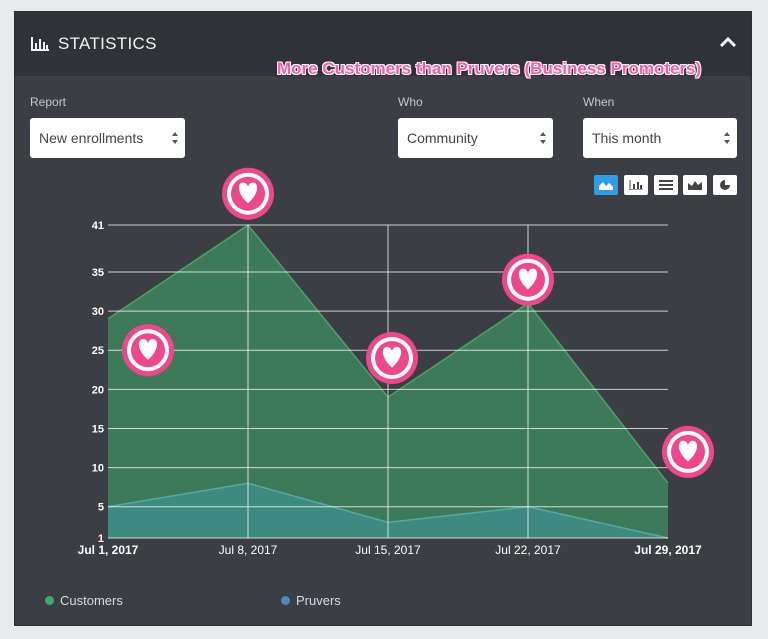 This screenshot has width=768, height=639. I want to click on legend-pruvers: Pruvers, so click(311, 600).